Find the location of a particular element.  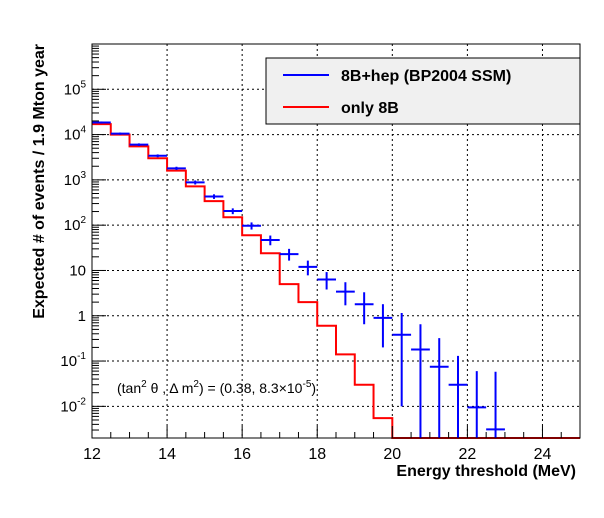

x-tick-label: 20 is located at coordinates (392, 454).